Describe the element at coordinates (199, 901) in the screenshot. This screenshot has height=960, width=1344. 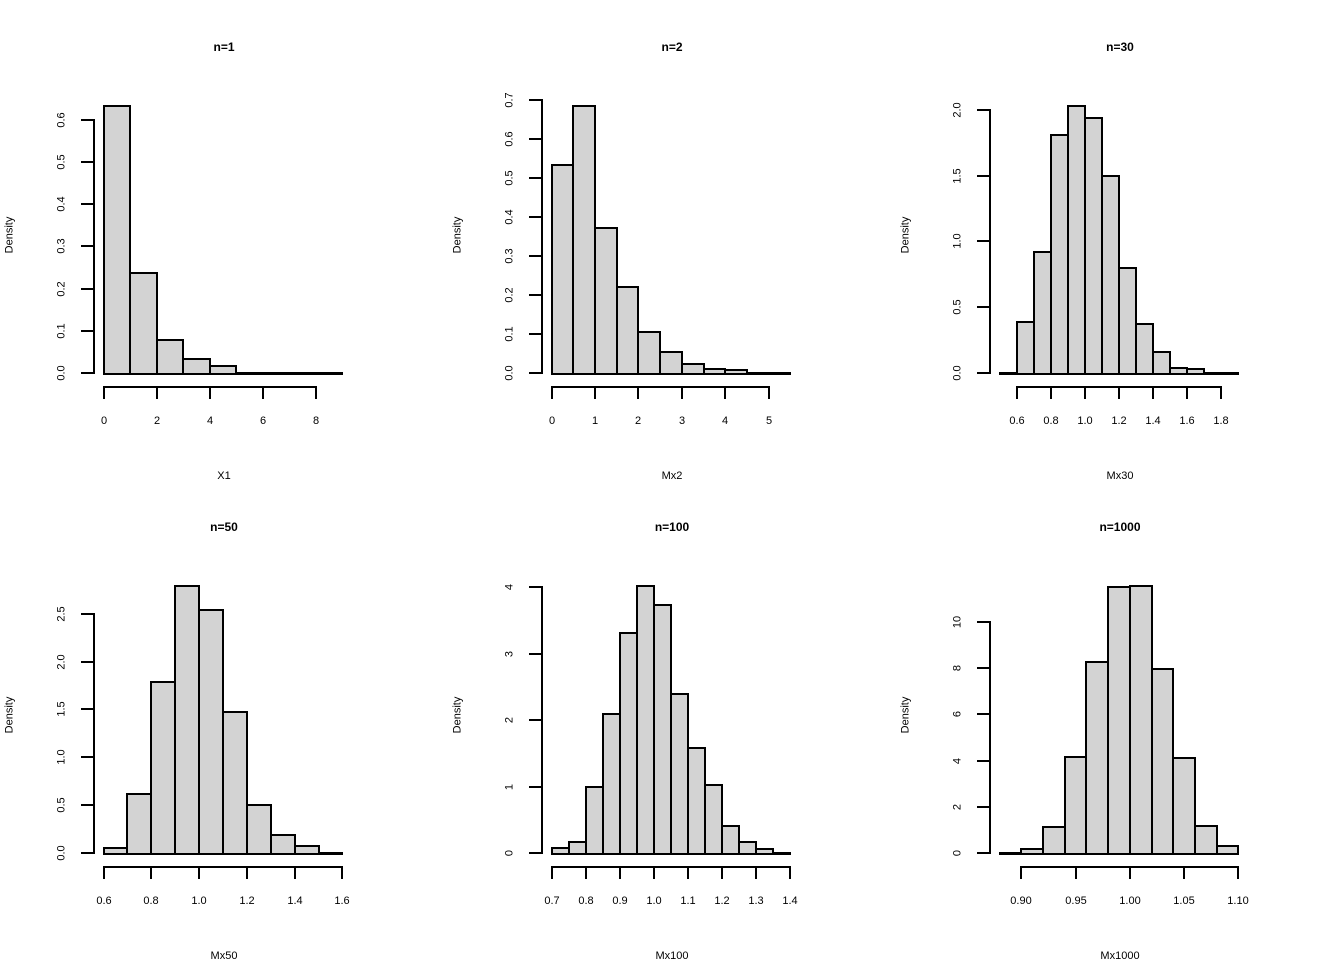
I see `x-tick-label: 1.0` at that location.